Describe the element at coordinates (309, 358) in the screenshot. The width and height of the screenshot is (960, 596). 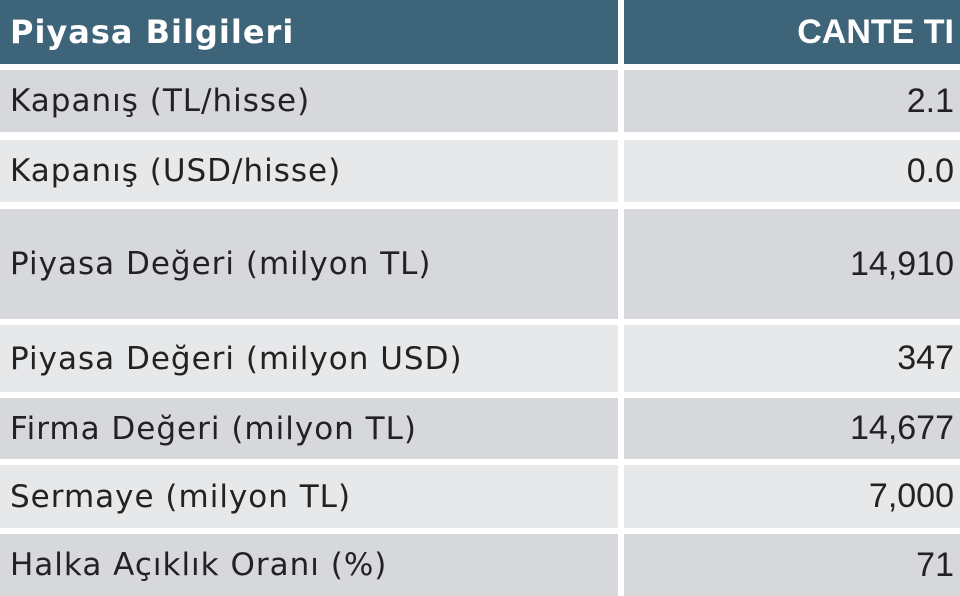
I see `row-label: Piyasa Değeri (milyon USD)` at that location.